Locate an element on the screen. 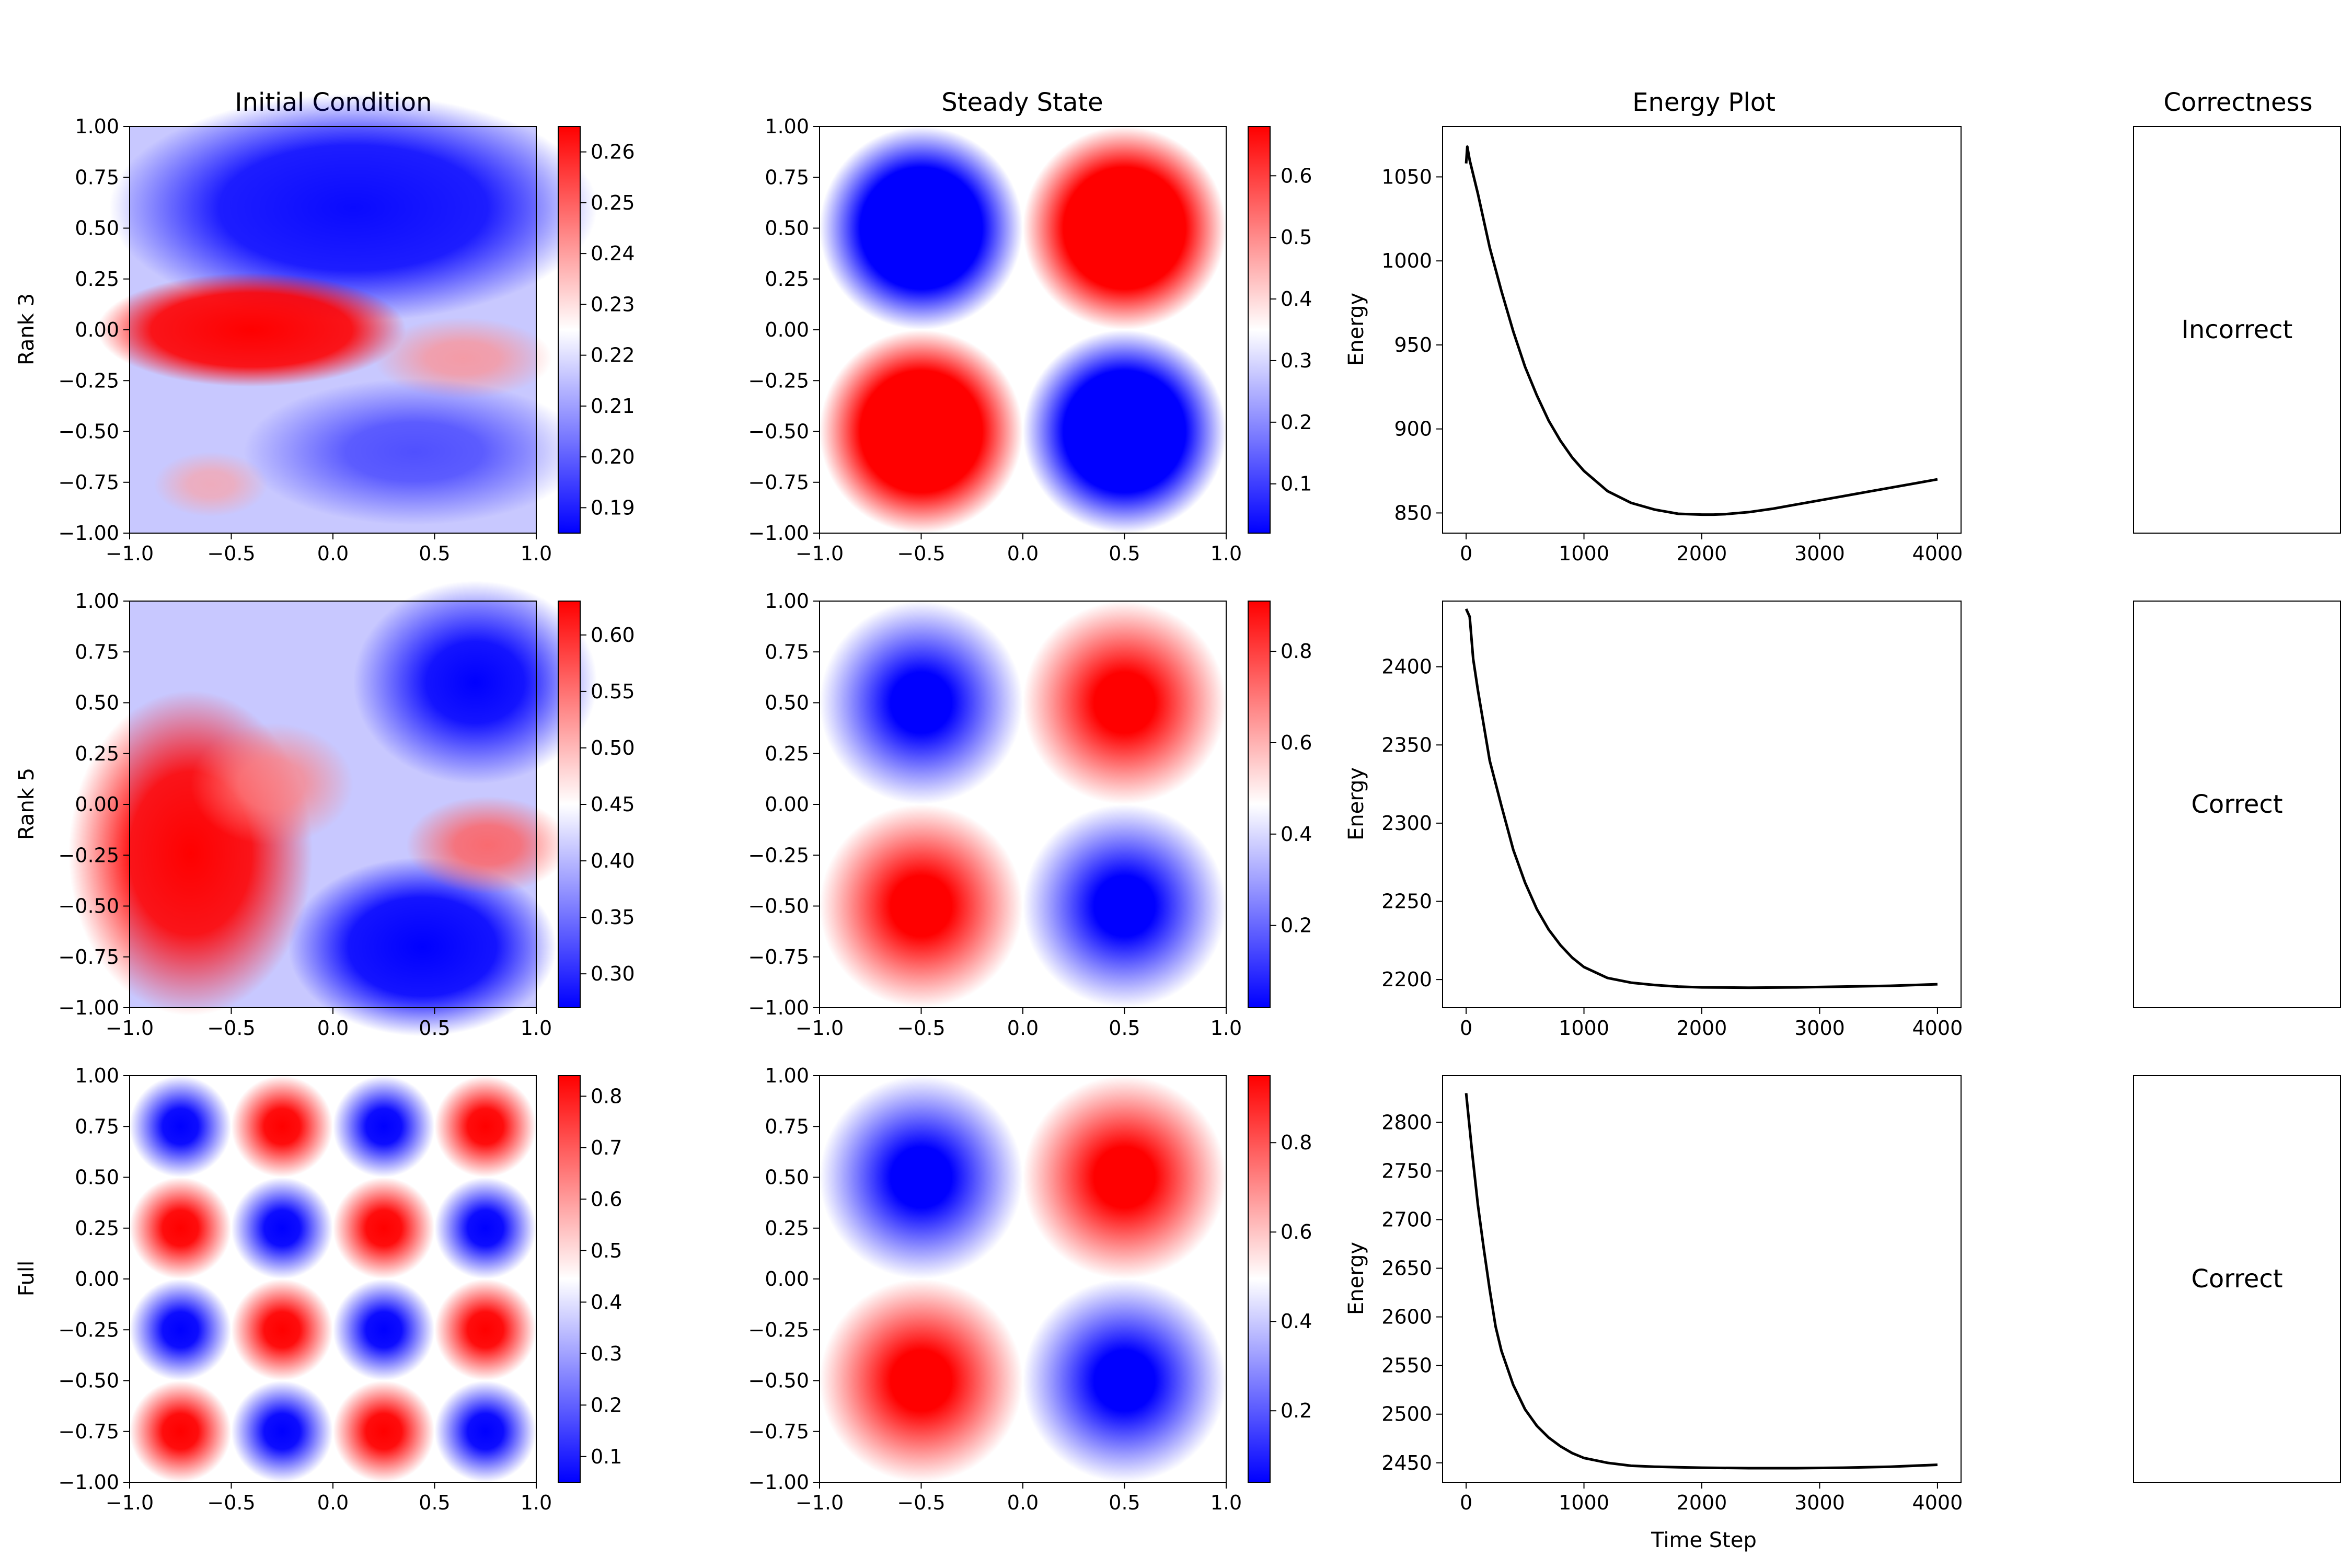 Image resolution: width=2352 pixels, height=1568 pixels. colorbar-tick-label: 0.50 is located at coordinates (613, 747).